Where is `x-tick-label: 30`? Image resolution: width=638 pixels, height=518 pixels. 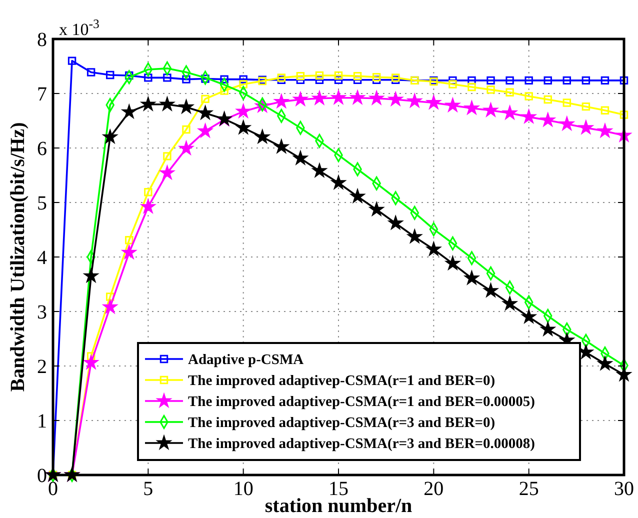
x-tick-label: 30 is located at coordinates (624, 489).